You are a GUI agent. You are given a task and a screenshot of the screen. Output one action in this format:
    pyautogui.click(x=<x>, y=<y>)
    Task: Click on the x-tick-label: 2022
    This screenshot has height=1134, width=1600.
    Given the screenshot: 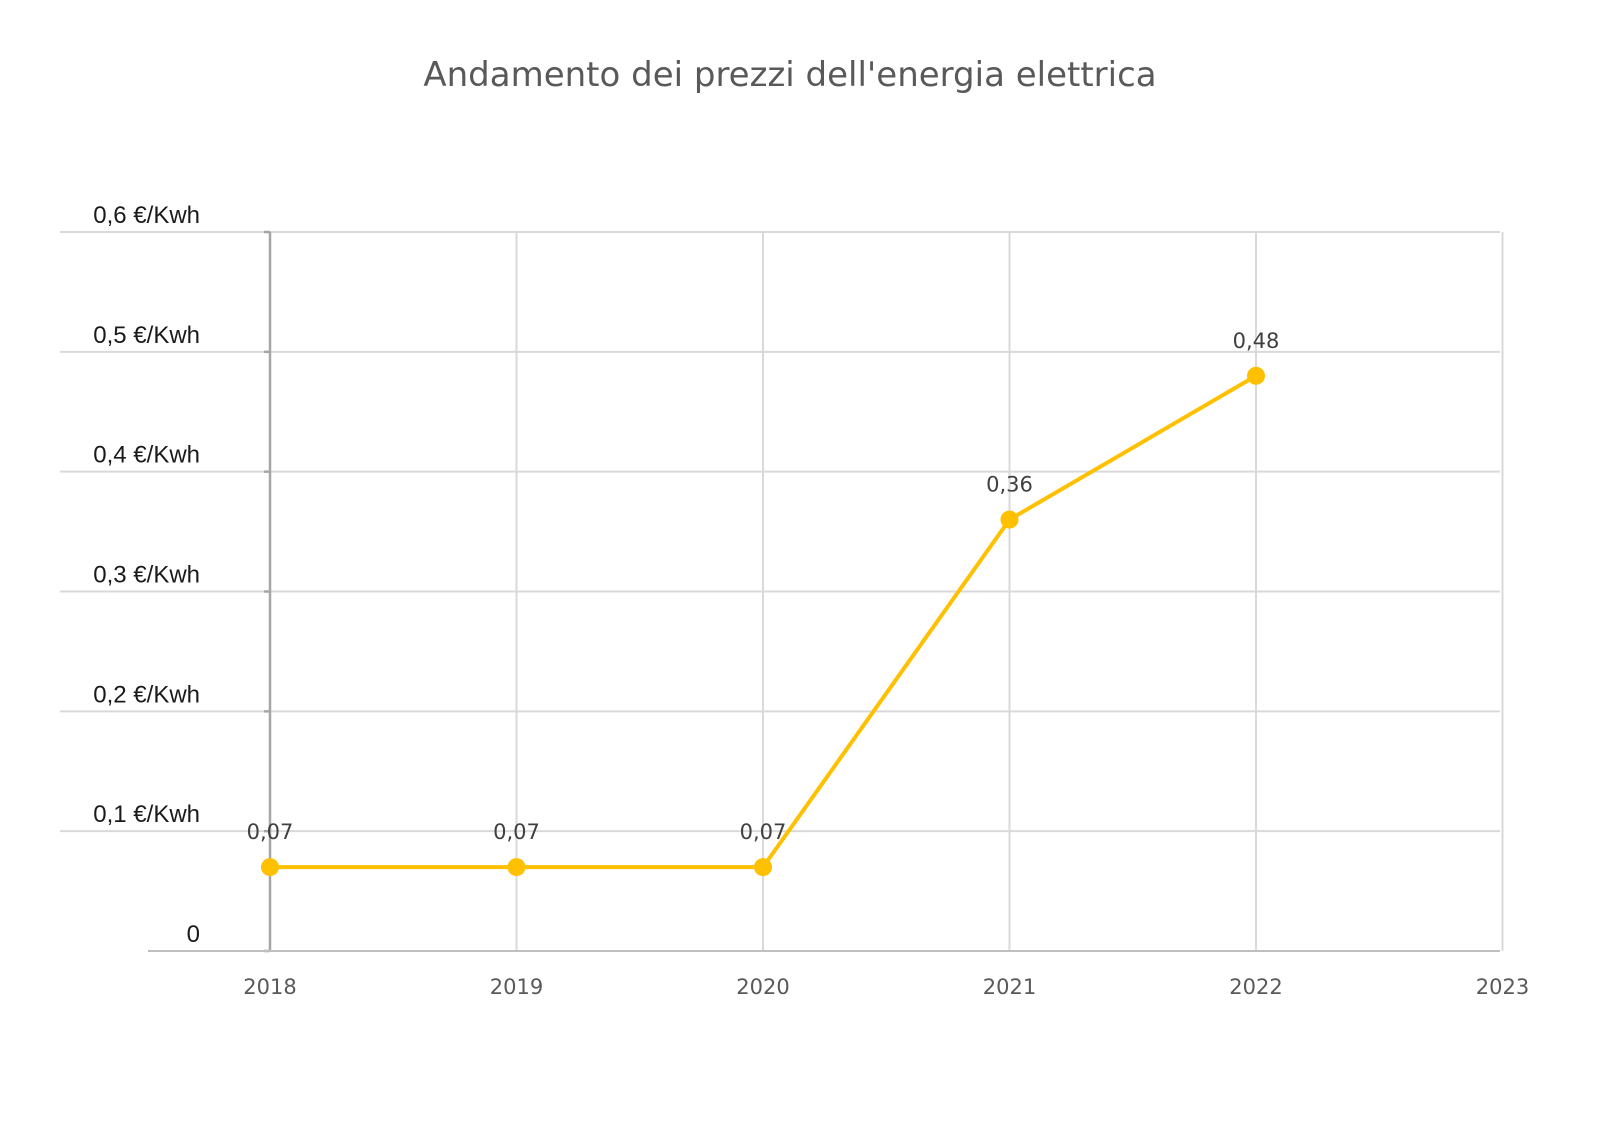 What is the action you would take?
    pyautogui.click(x=1255, y=987)
    